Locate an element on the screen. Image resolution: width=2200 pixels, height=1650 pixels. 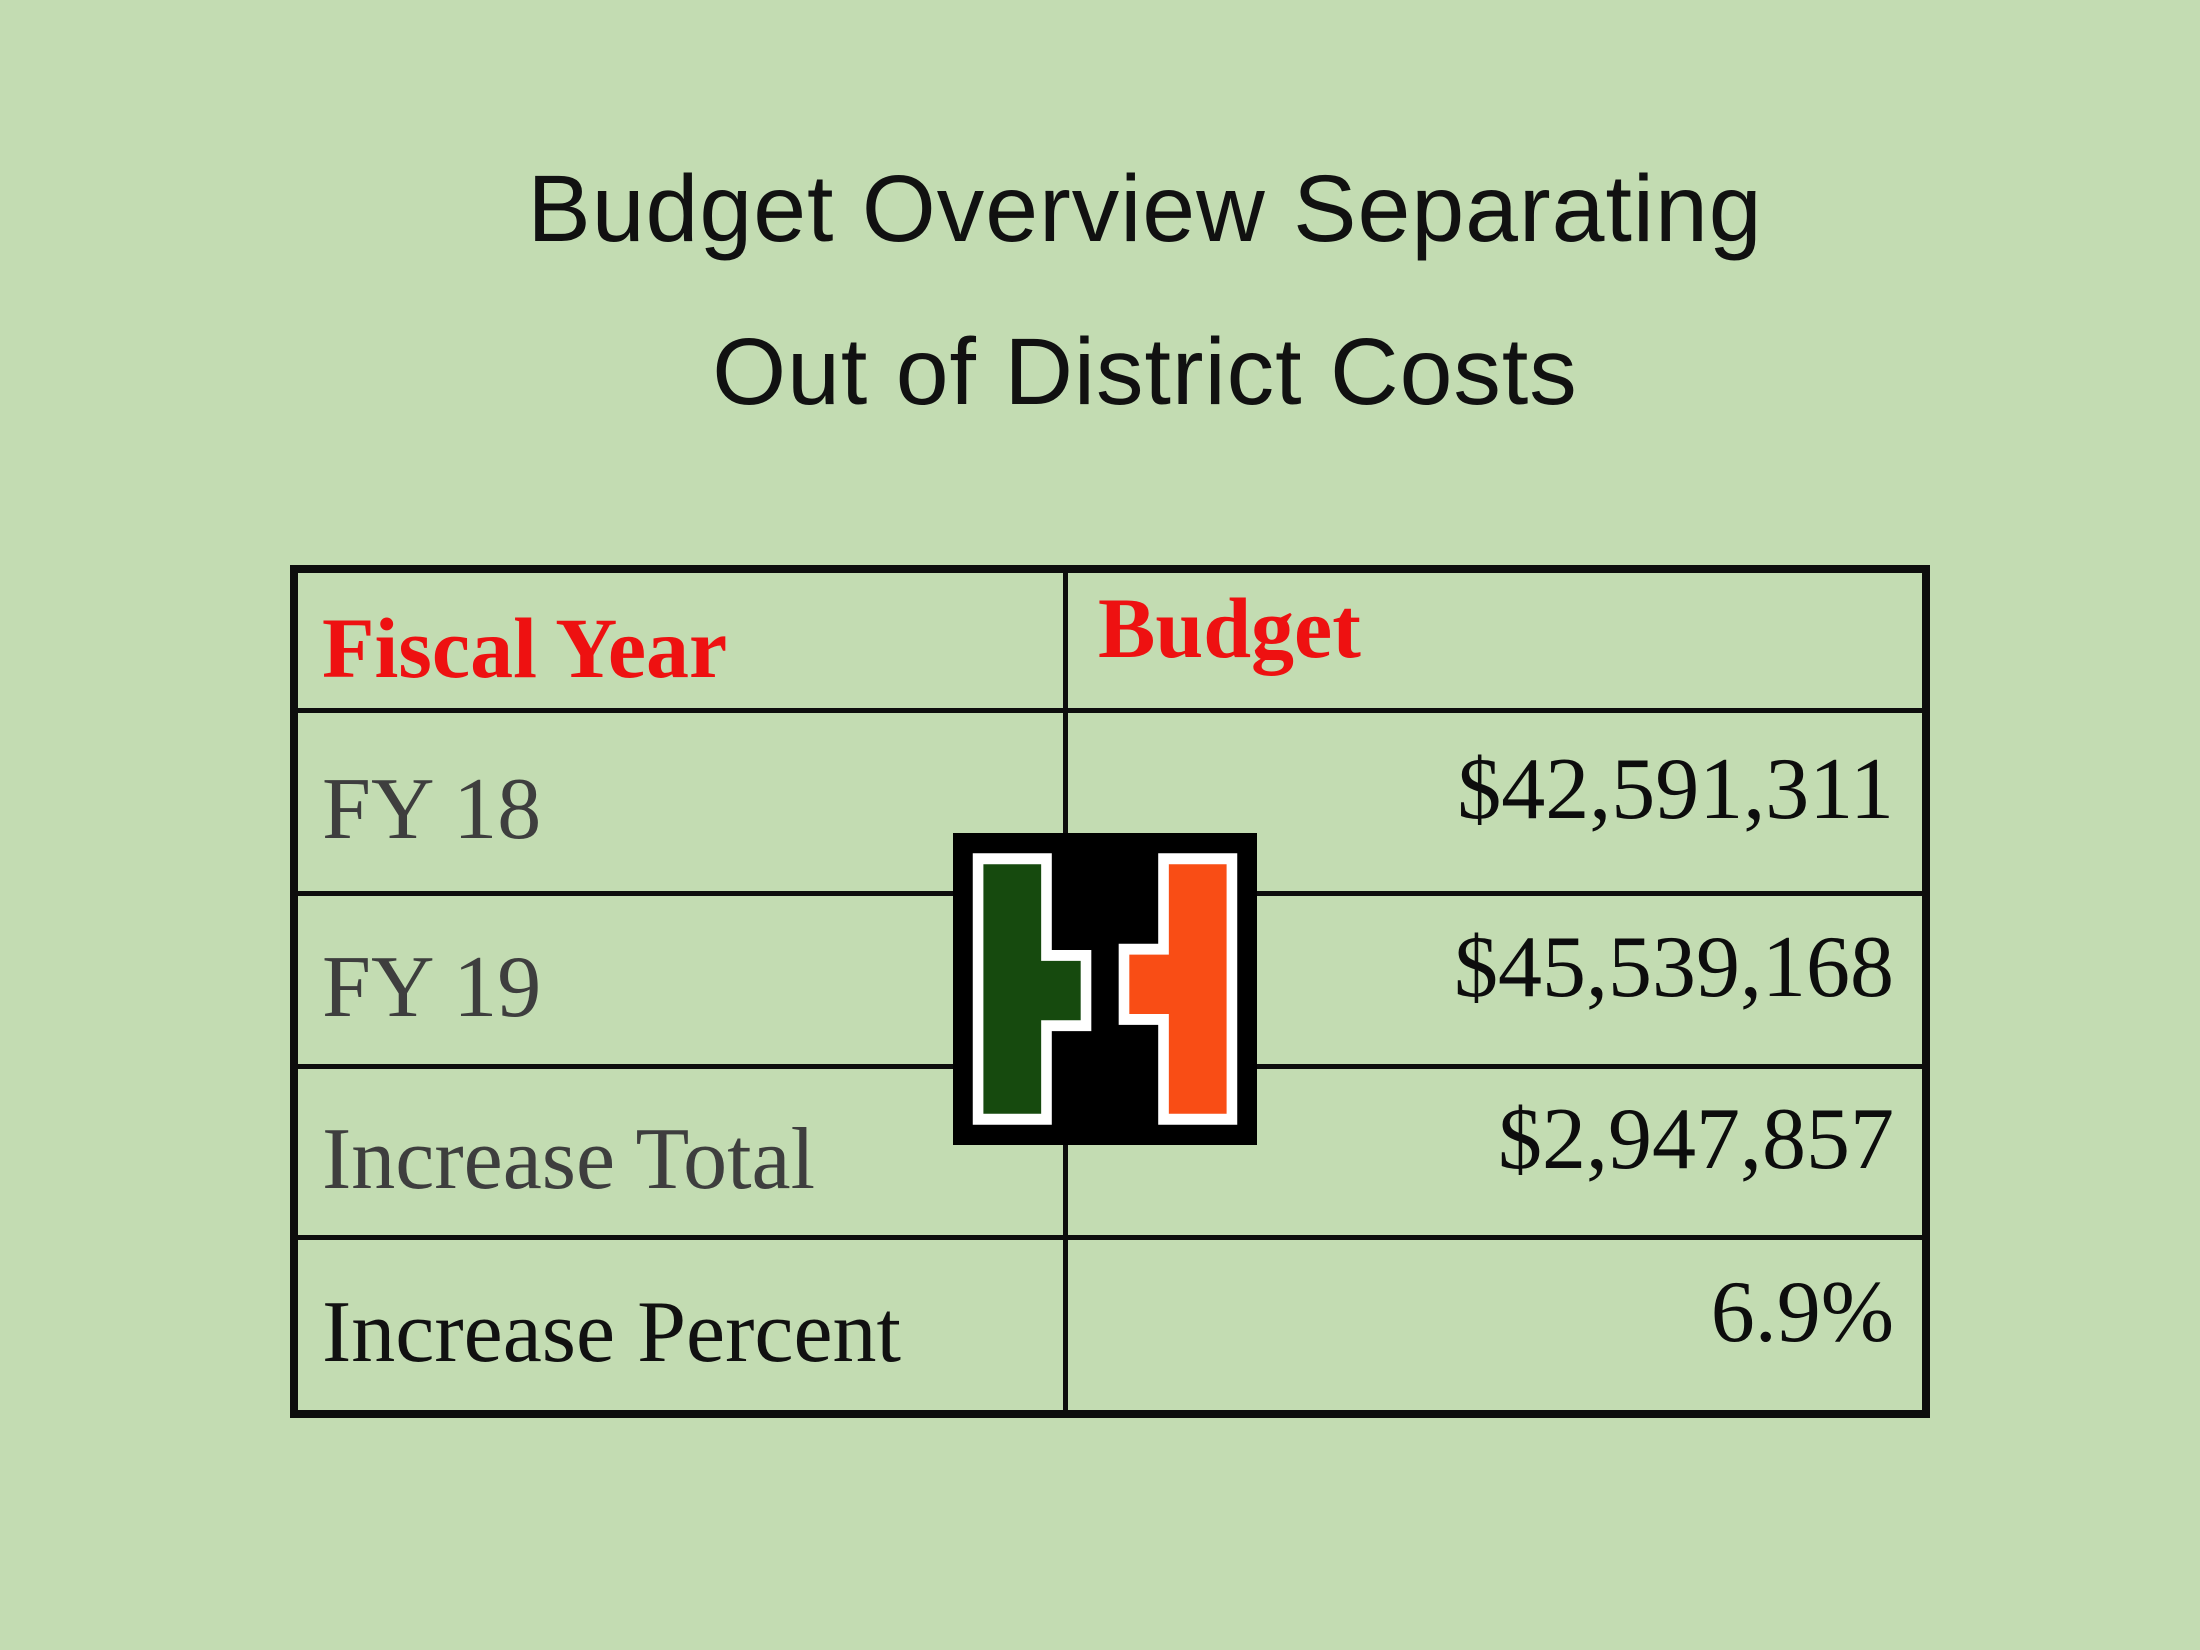
fiscal-year-header-label: Fiscal Year is located at coordinates (525, 647).